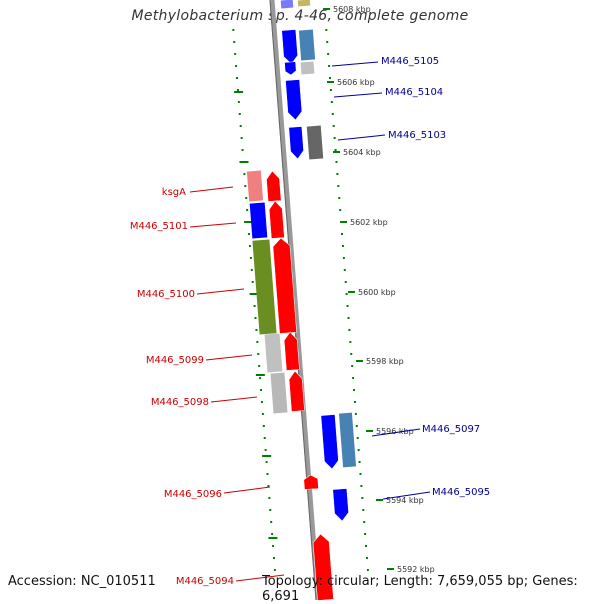  What do you see at coordinates (193, 494) in the screenshot?
I see `gene-label: M446_5096` at bounding box center [193, 494].